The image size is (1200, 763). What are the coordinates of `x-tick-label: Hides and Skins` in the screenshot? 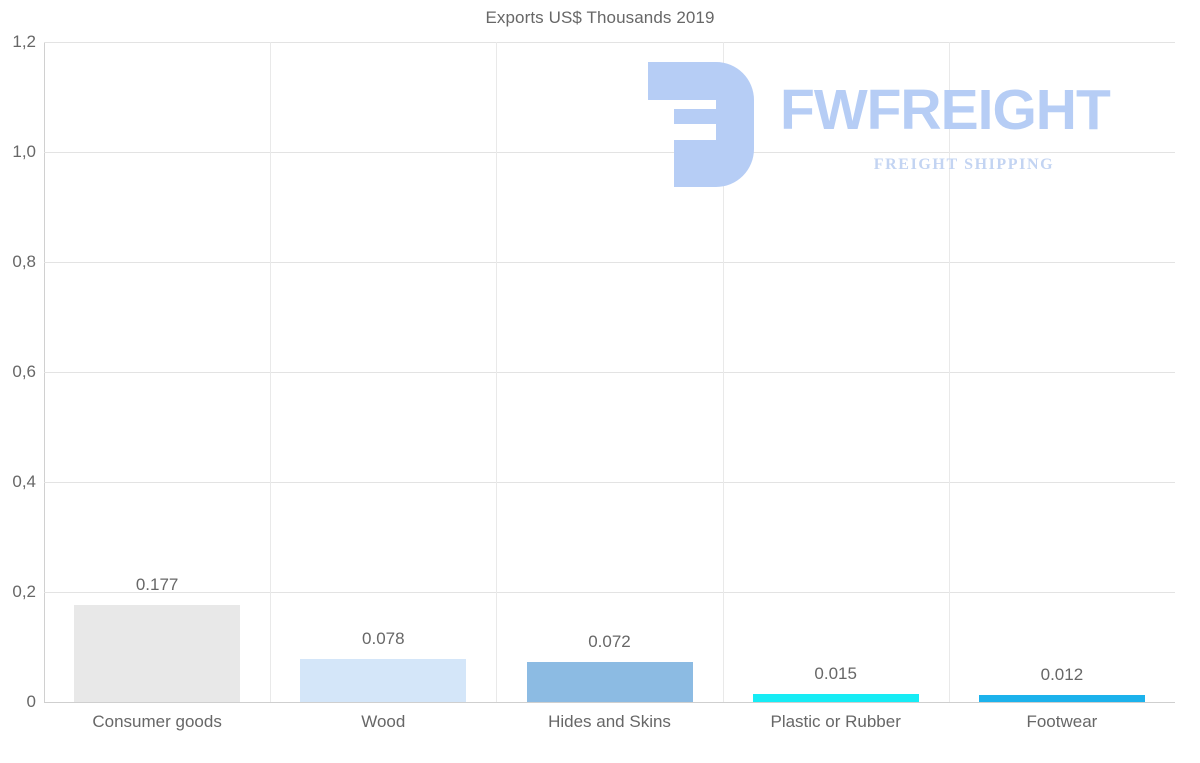 It's located at (609, 721).